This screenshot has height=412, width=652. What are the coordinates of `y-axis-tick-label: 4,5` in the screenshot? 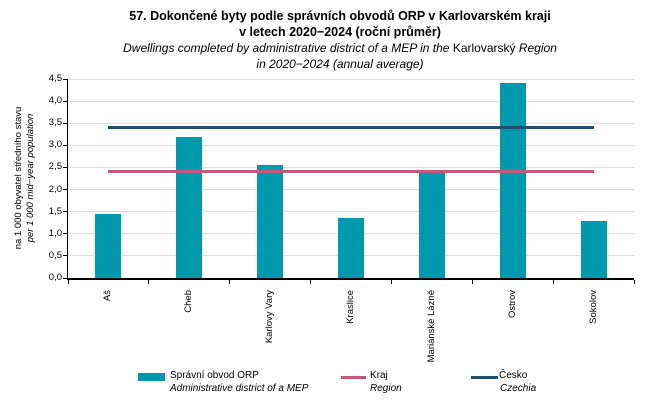 It's located at (55, 78).